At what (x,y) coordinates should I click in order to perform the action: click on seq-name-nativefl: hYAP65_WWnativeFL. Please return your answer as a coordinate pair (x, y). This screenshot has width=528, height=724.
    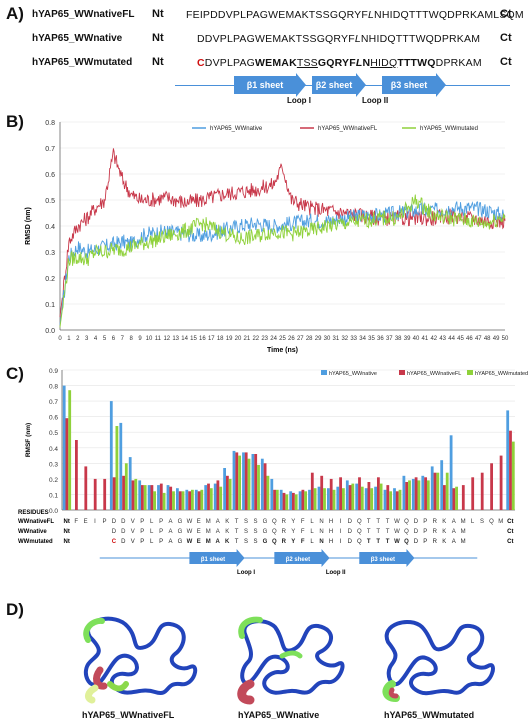
    Looking at the image, I should click on (83, 14).